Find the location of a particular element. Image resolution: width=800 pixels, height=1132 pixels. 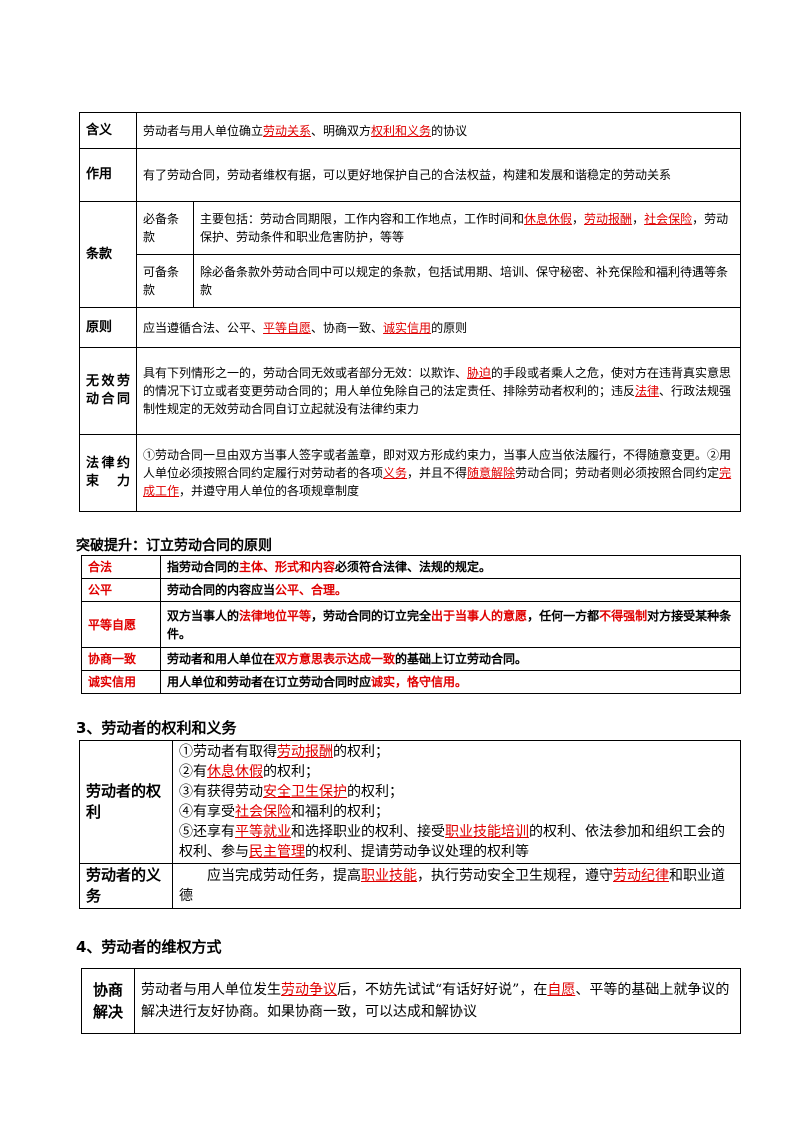

keyword: 民主管理 is located at coordinates (277, 852).